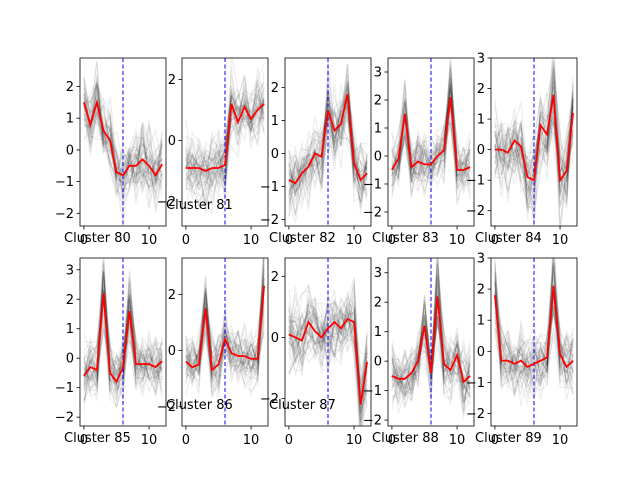 This screenshot has height=480, width=640. I want to click on panel-10: −2 −1 0 1 2 3 0 10 Cluster 89, so click(522, 350).